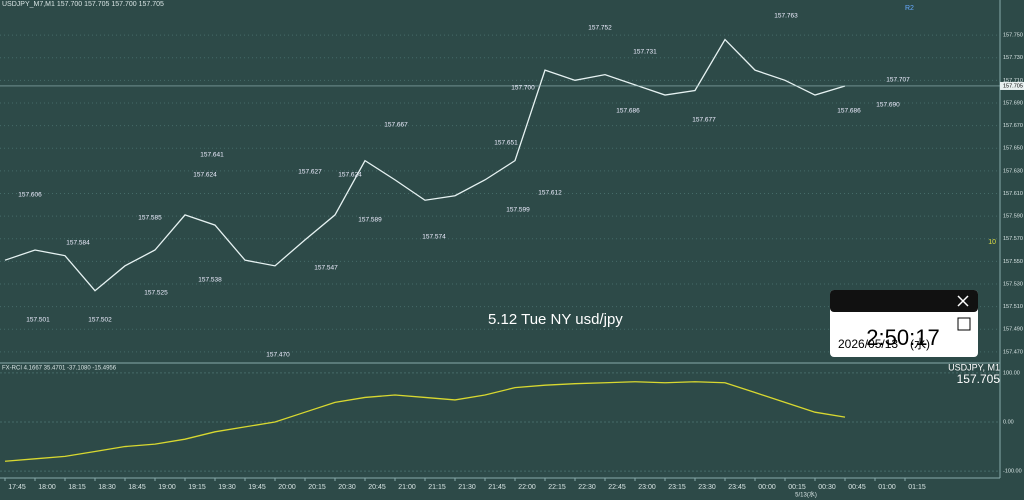  I want to click on x-tick-label: 00:15, so click(797, 487).